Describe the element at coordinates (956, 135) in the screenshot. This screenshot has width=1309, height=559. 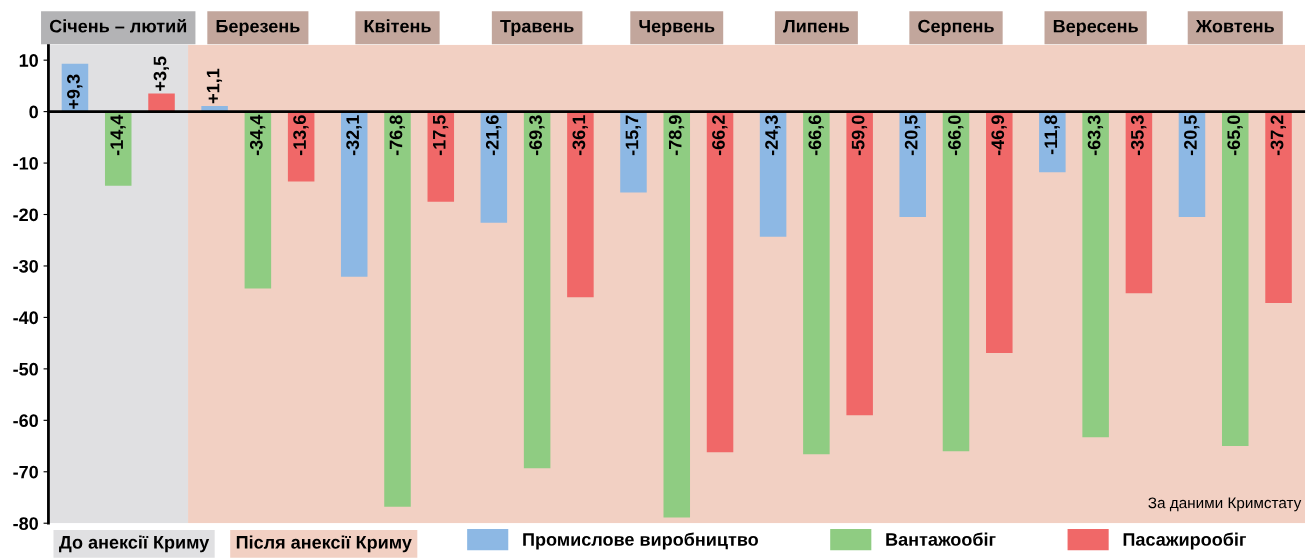
I see `data-label: -66,0` at that location.